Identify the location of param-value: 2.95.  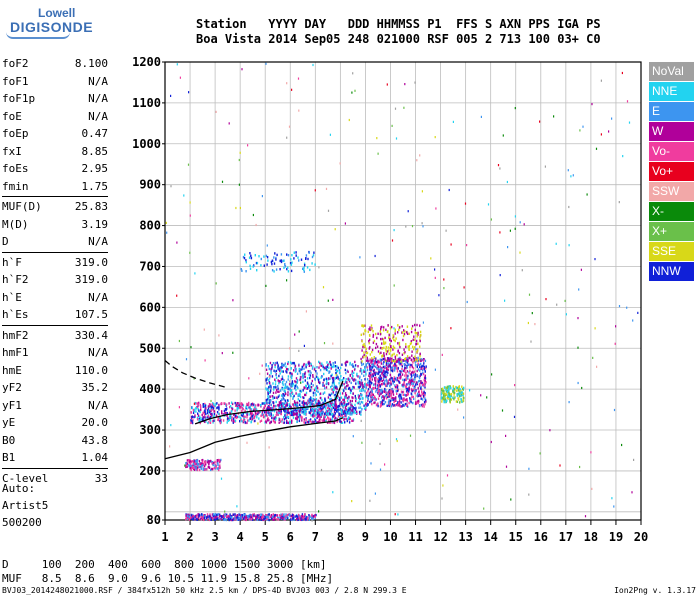
(95, 168).